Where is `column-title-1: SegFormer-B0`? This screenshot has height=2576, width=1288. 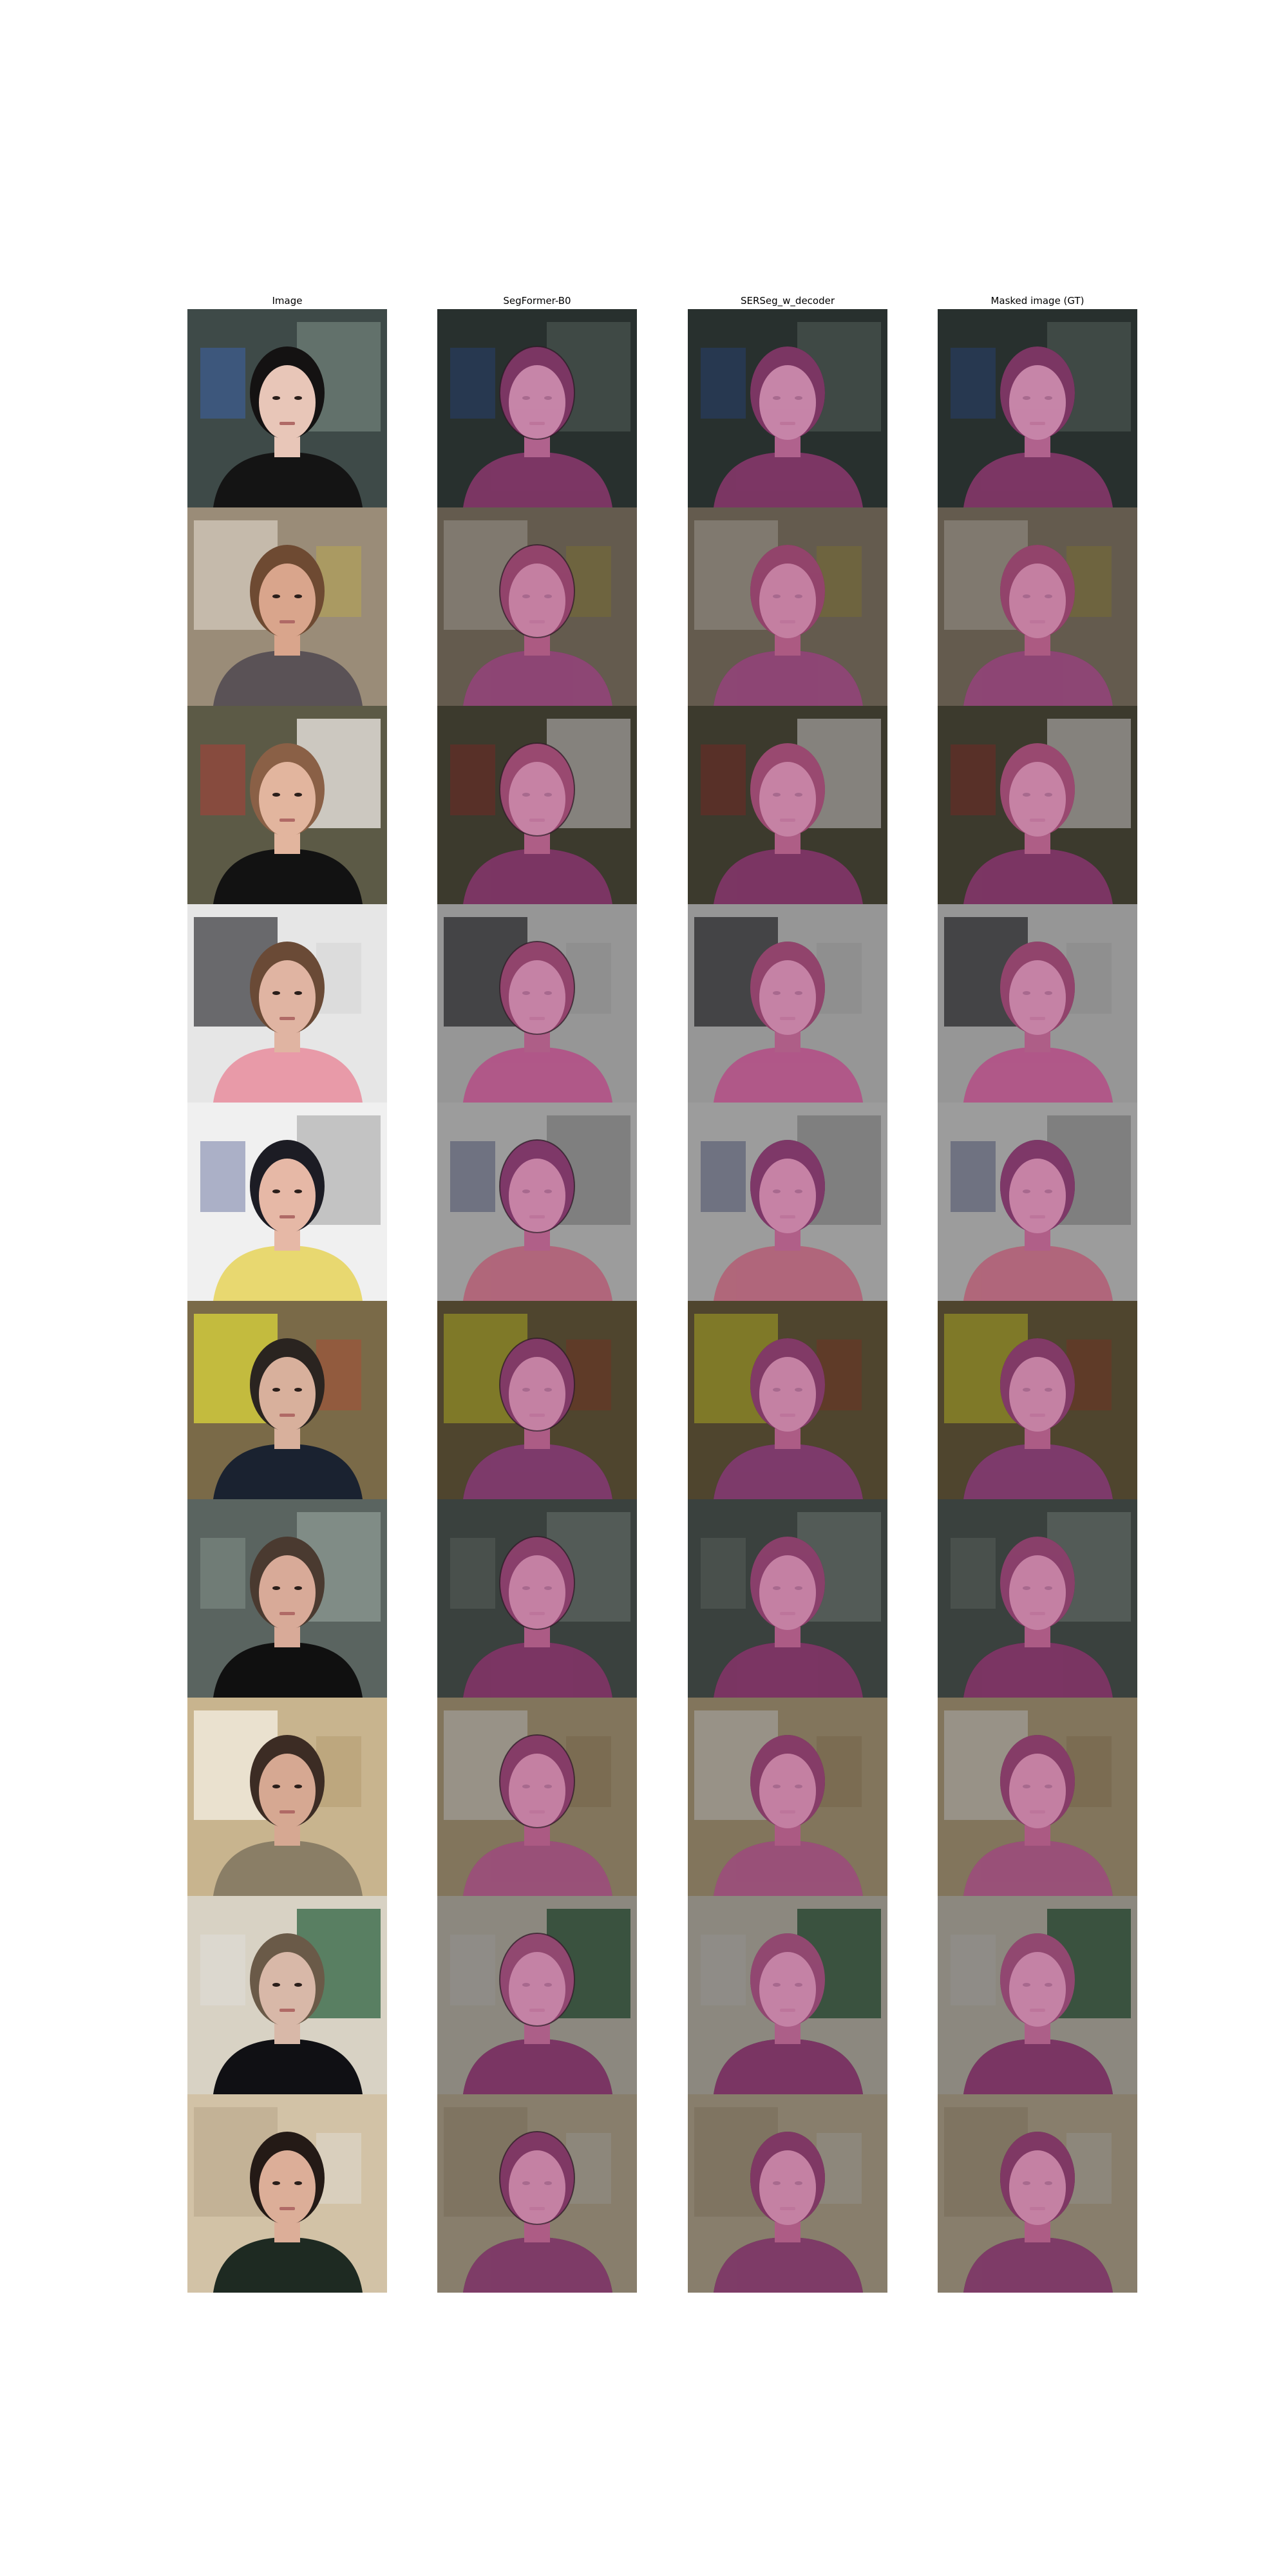 column-title-1: SegFormer-B0 is located at coordinates (537, 301).